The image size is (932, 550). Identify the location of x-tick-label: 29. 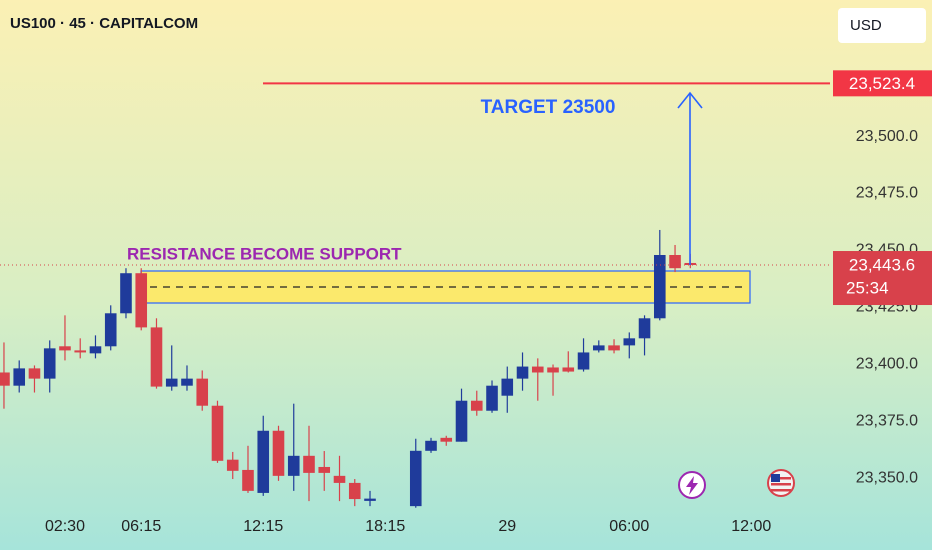
(507, 526).